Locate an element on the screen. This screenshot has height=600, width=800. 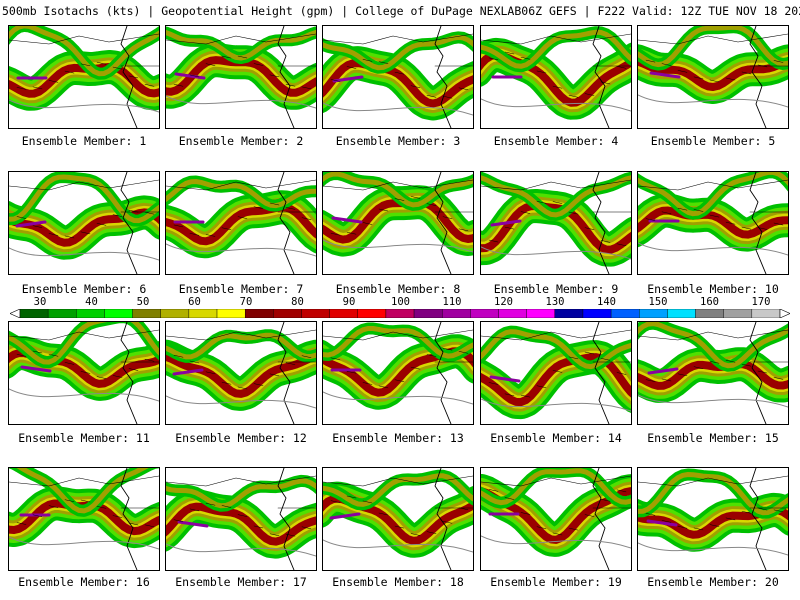
colorbar-tick-label: 60 is located at coordinates (194, 302).